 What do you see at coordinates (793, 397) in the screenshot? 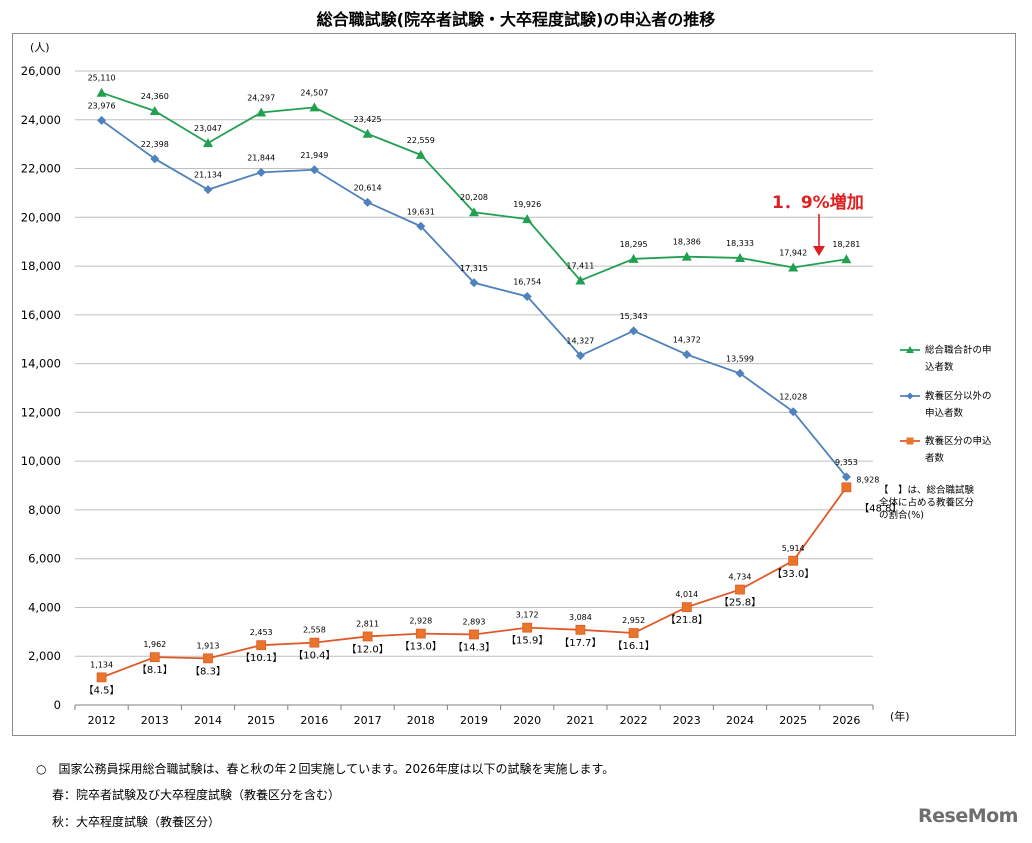
I see `data-label: 12,028` at bounding box center [793, 397].